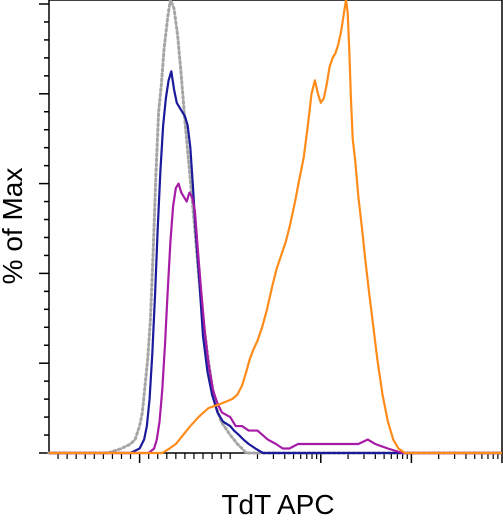 Image resolution: width=503 pixels, height=521 pixels. I want to click on y-axis-ticks, so click(44, 228).